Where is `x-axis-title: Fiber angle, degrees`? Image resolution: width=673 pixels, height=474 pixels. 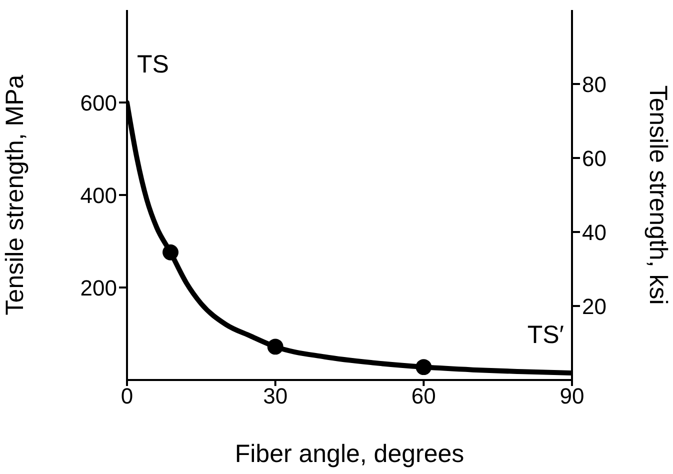 x-axis-title: Fiber angle, degrees is located at coordinates (349, 454).